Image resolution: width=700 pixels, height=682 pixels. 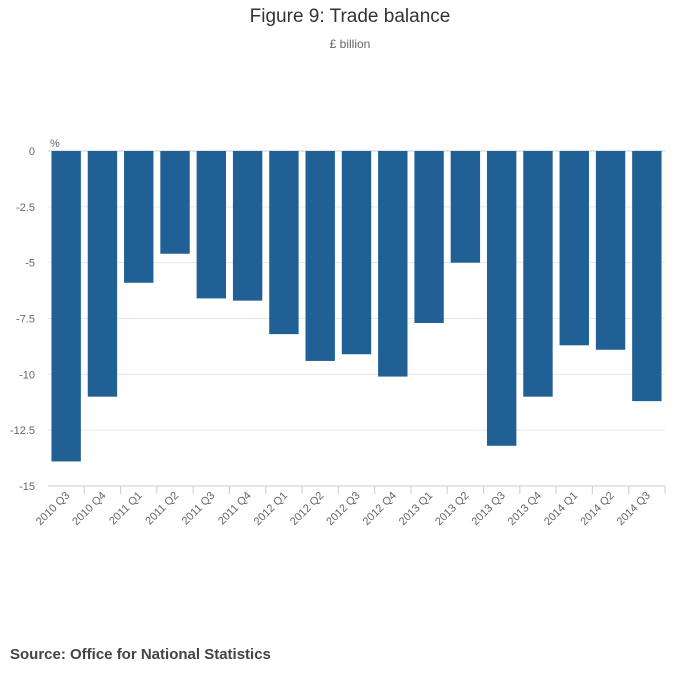 I want to click on chart-subtitle: £ billion, so click(x=350, y=44).